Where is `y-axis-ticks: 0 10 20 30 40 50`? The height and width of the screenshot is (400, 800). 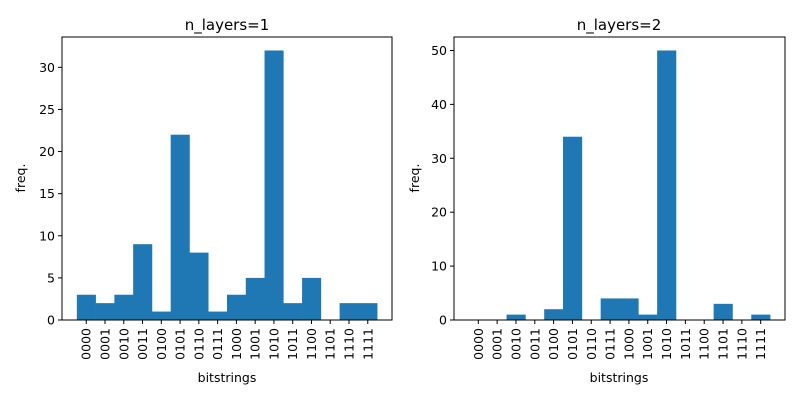
y-axis-ticks: 0 10 20 30 40 50 is located at coordinates (442, 185).